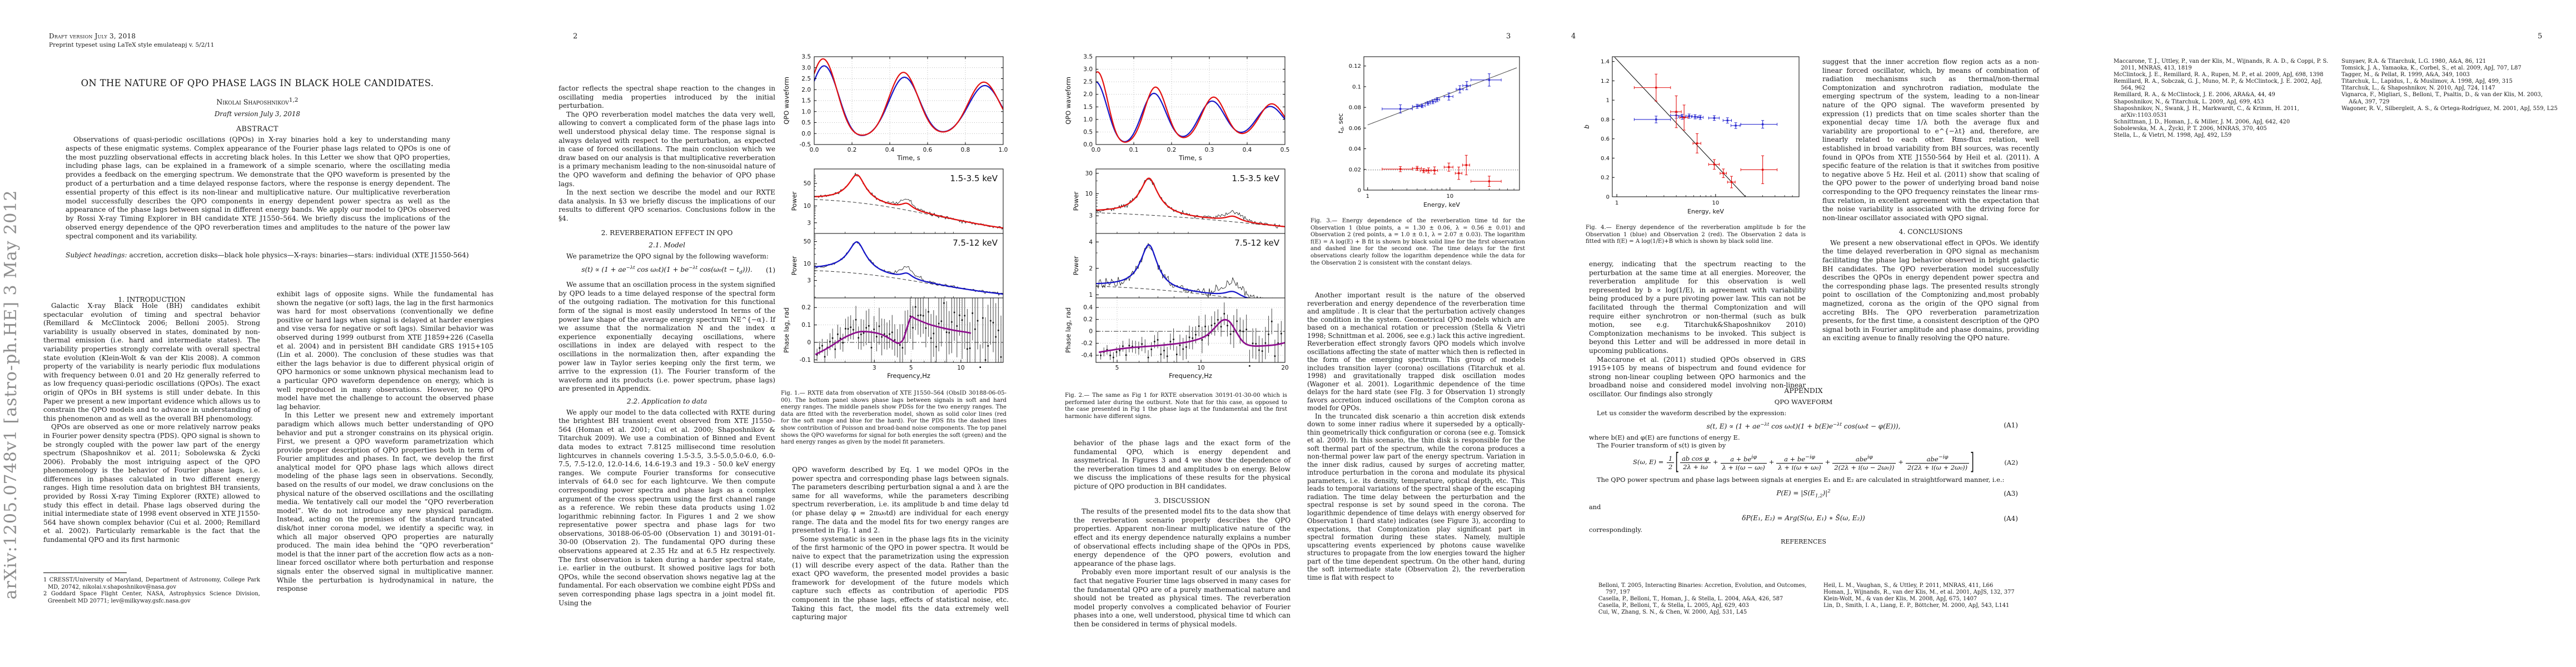 The width and height of the screenshot is (2576, 667). Describe the element at coordinates (1341, 123) in the screenshot. I see `svg-text: td, sec` at that location.